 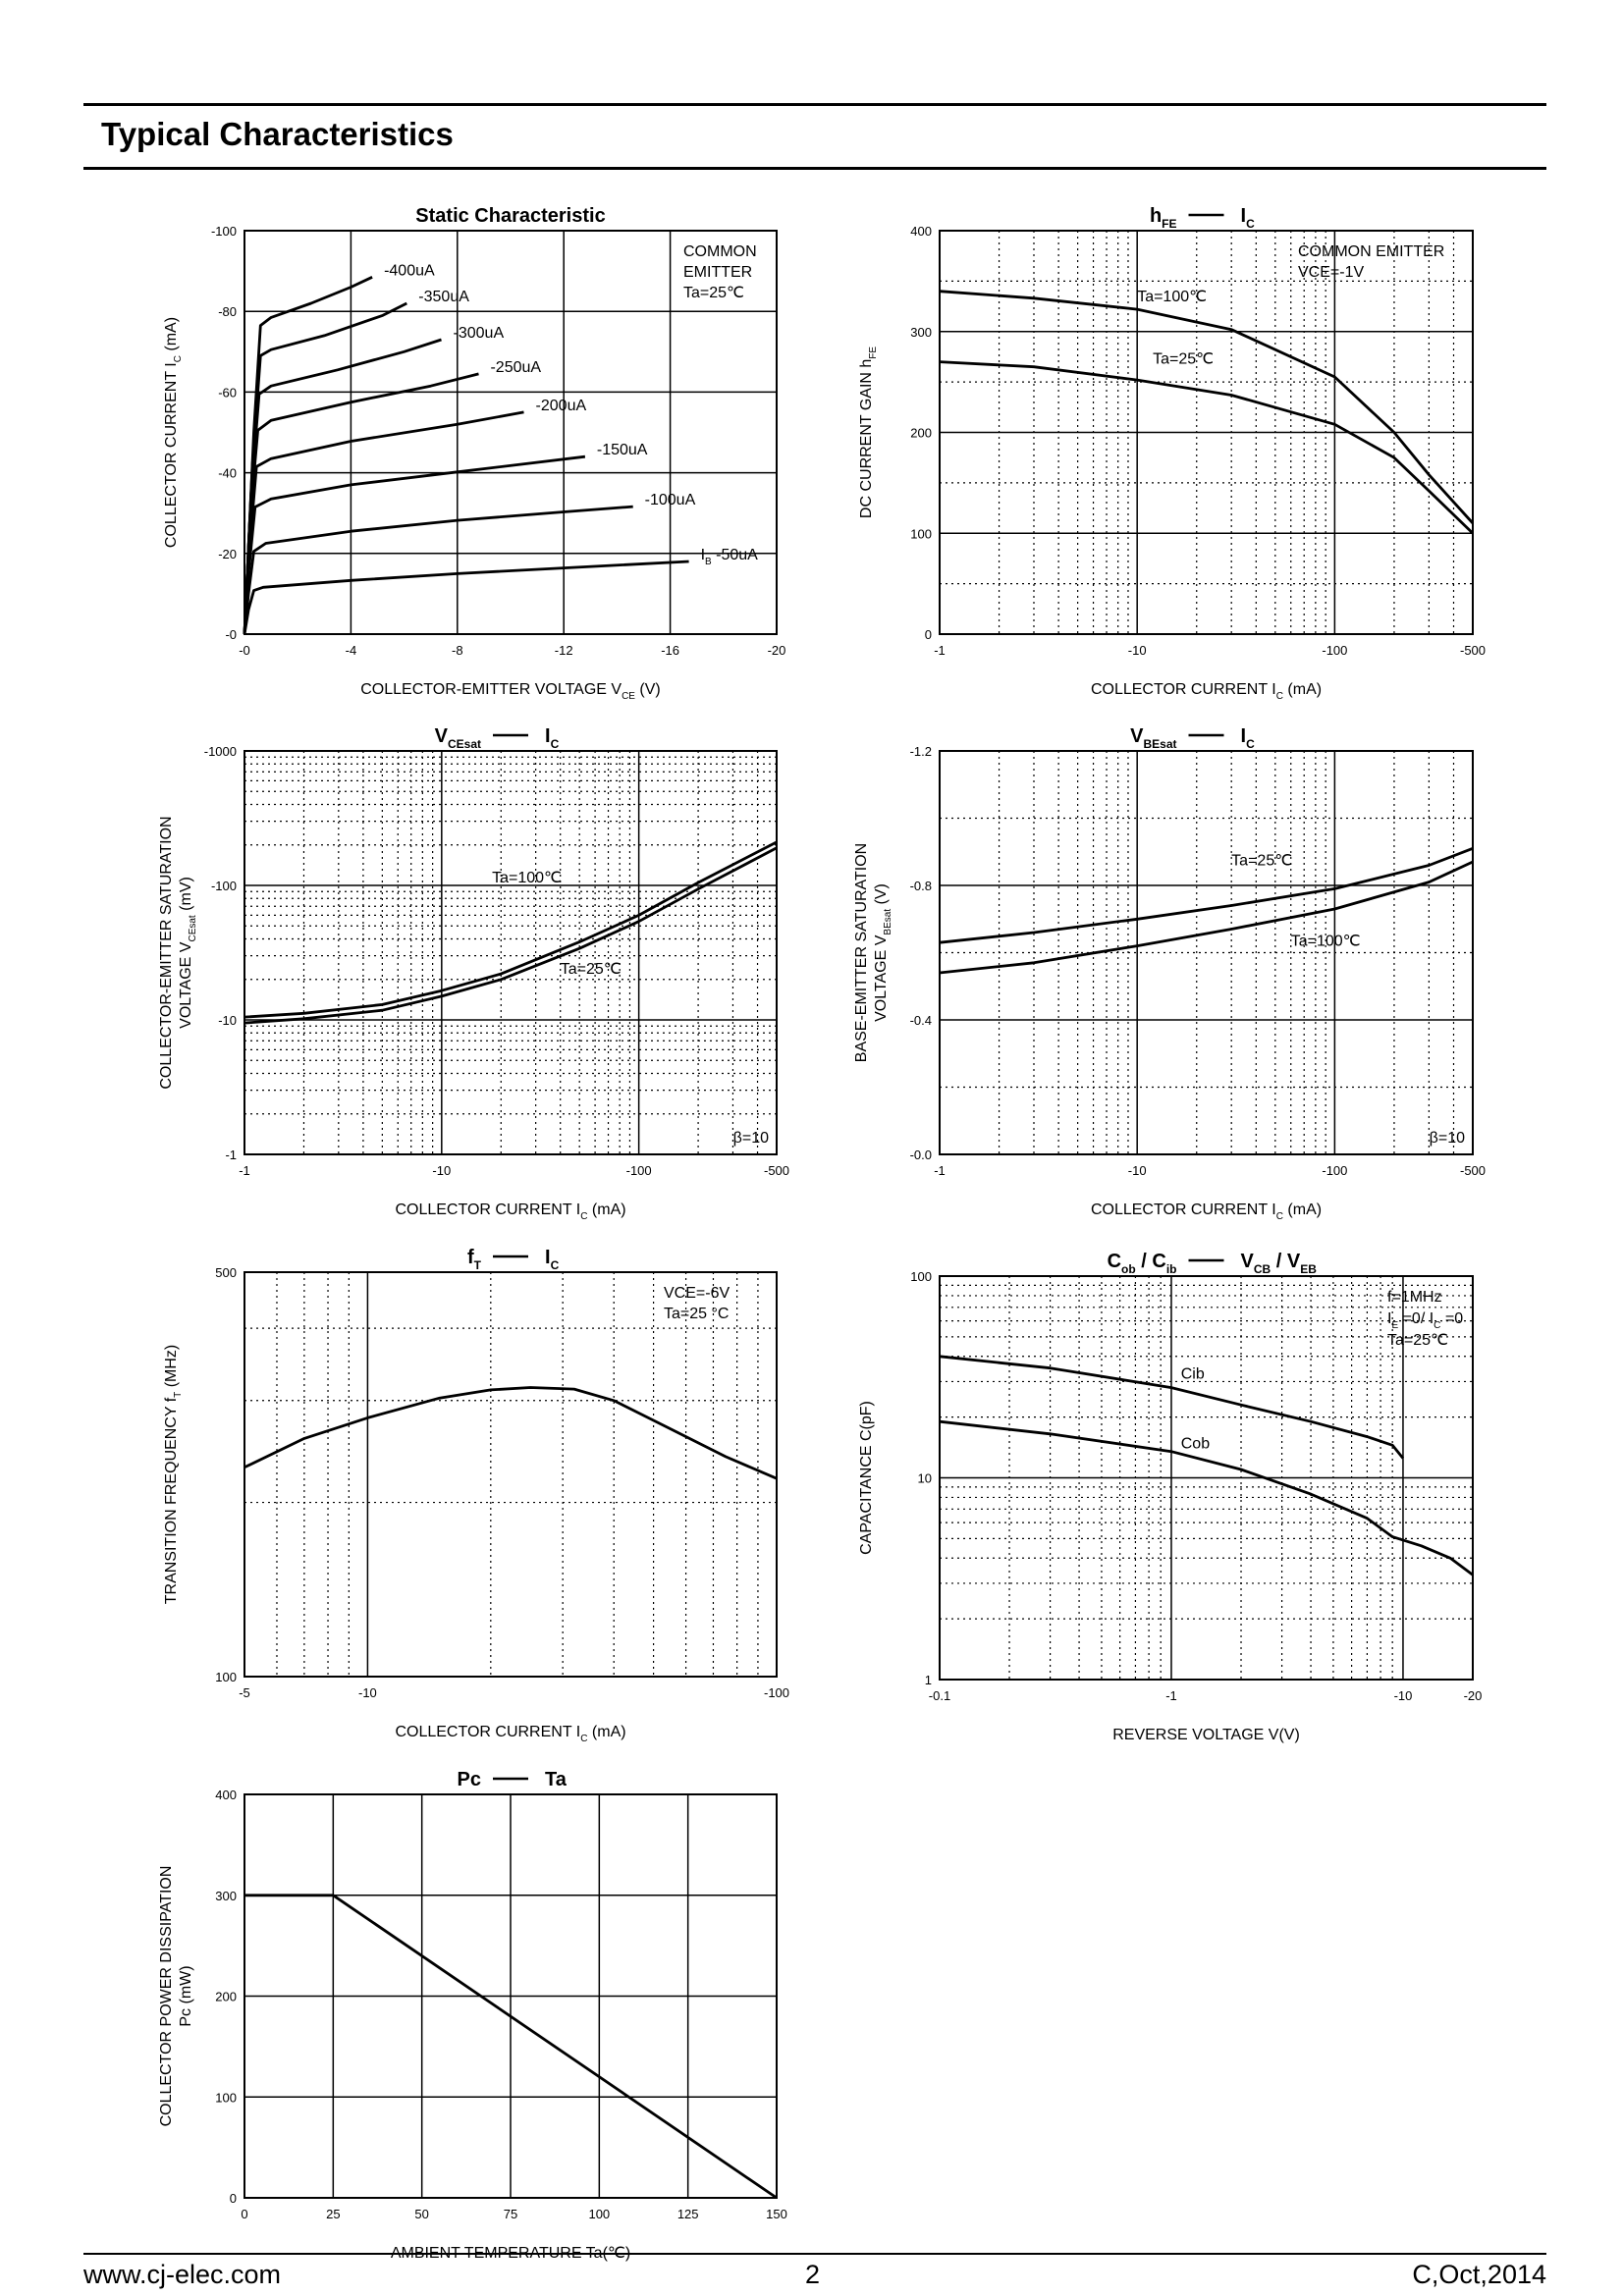 What do you see at coordinates (814, 2254) in the screenshot?
I see `footer-rule` at bounding box center [814, 2254].